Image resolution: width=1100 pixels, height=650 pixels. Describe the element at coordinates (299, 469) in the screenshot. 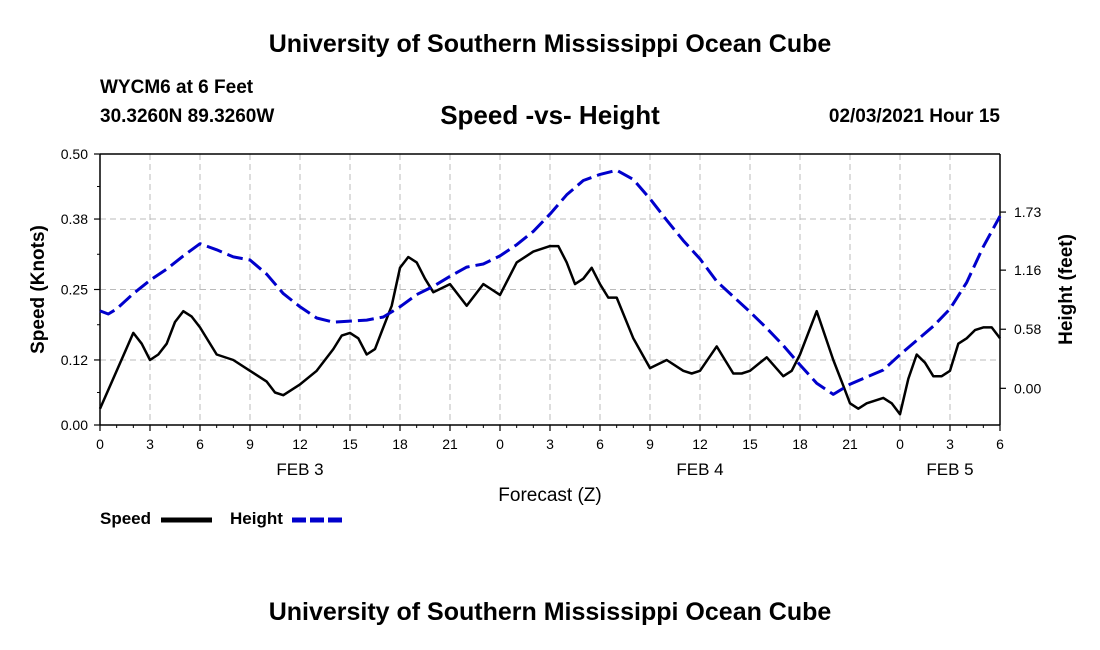

I see `day-label: FEB 3` at that location.